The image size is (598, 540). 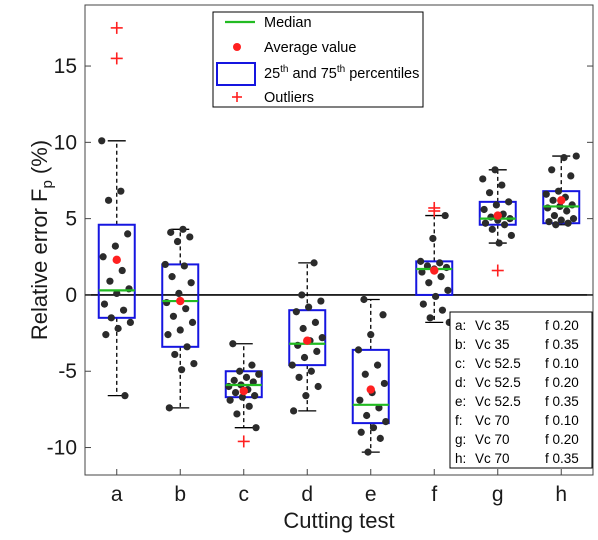 I want to click on conditions-row: h: Vc 70 f 0.35, so click(x=517, y=458).